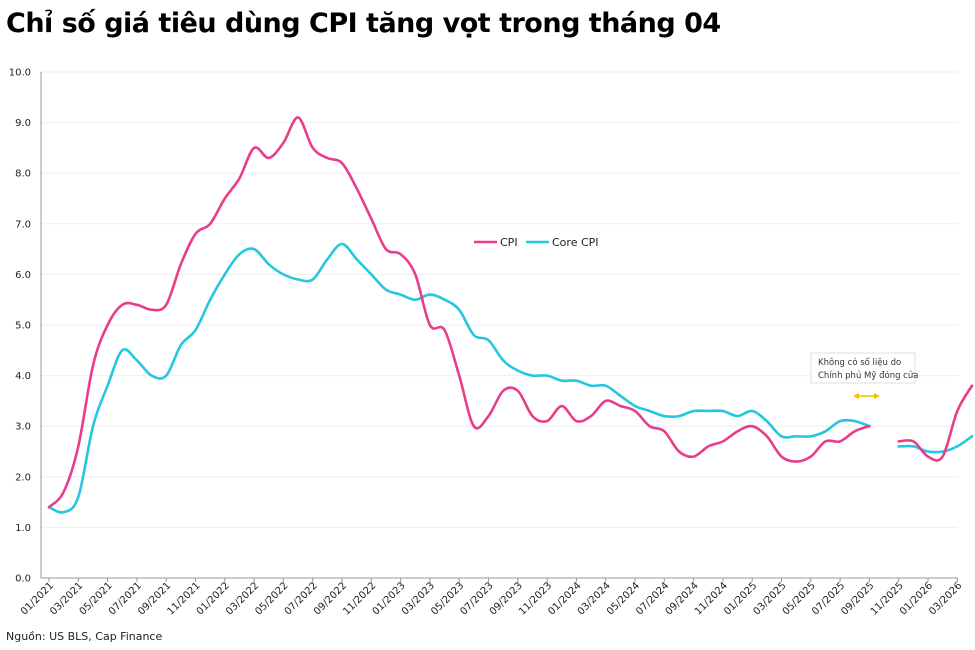  What do you see at coordinates (536, 242) in the screenshot?
I see `legend: CPI Core CPI` at bounding box center [536, 242].